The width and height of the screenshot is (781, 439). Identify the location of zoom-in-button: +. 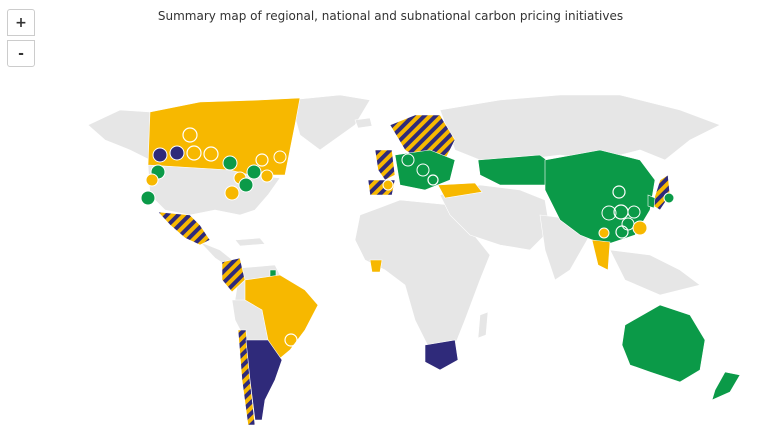
(21, 22).